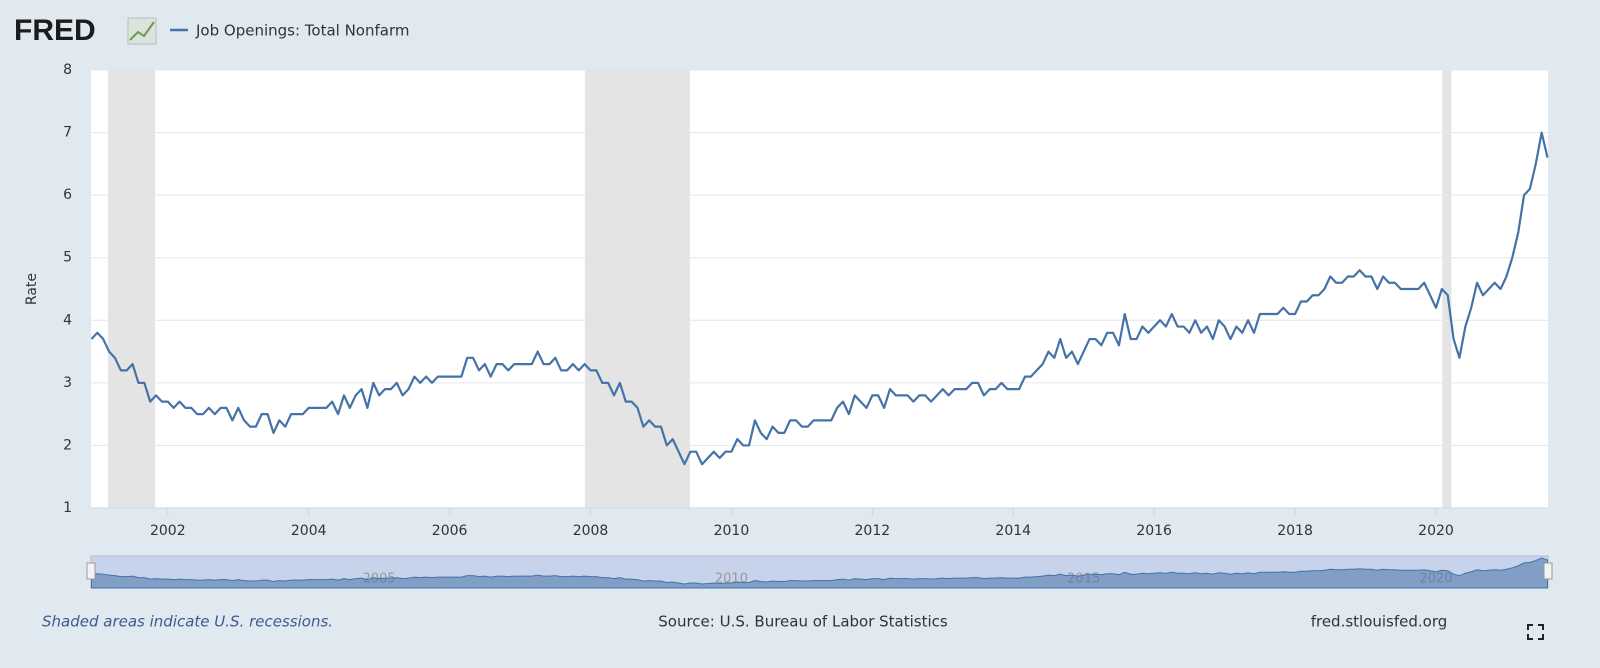 This screenshot has height=668, width=1600. What do you see at coordinates (1013, 531) in the screenshot?
I see `x-tick-label: 2014` at bounding box center [1013, 531].